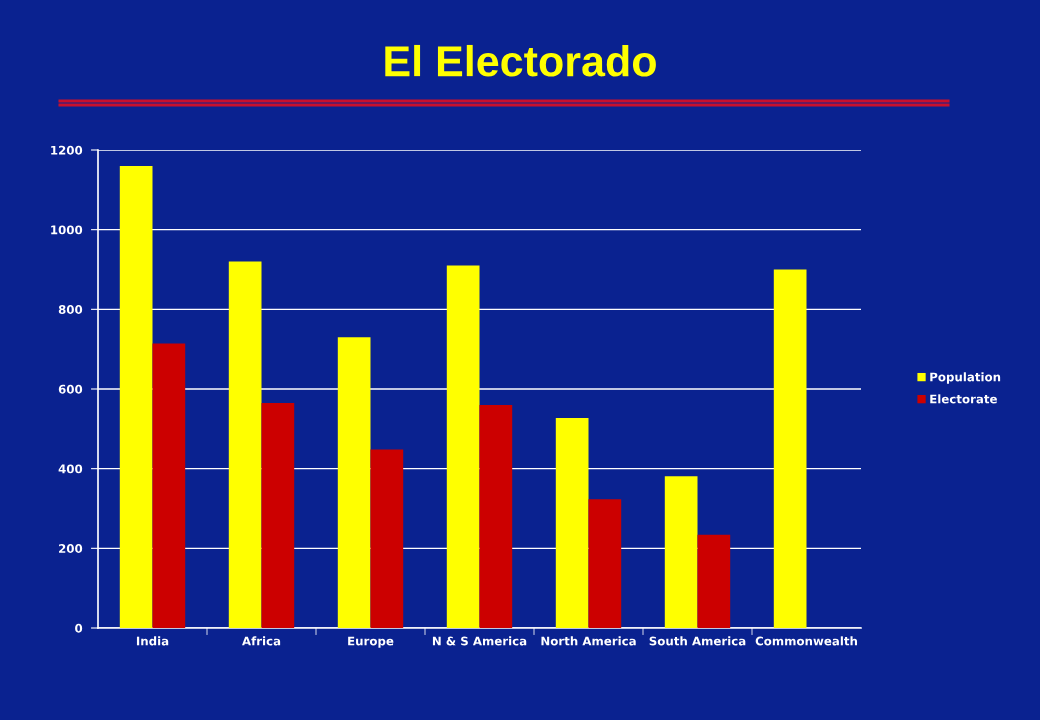 This screenshot has height=720, width=1040. I want to click on y-tick-label: 1000, so click(67, 230).